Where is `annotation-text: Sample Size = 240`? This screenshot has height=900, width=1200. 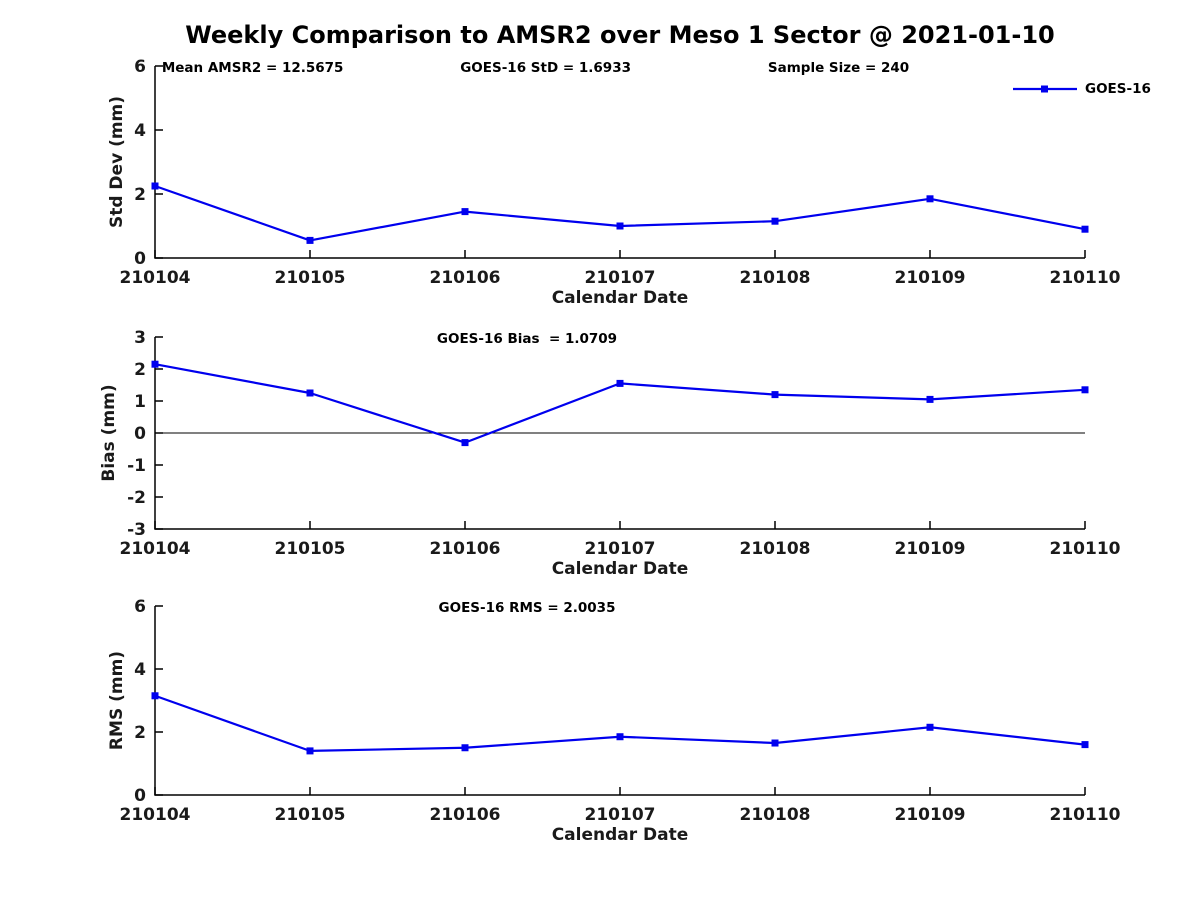 annotation-text: Sample Size = 240 is located at coordinates (838, 68).